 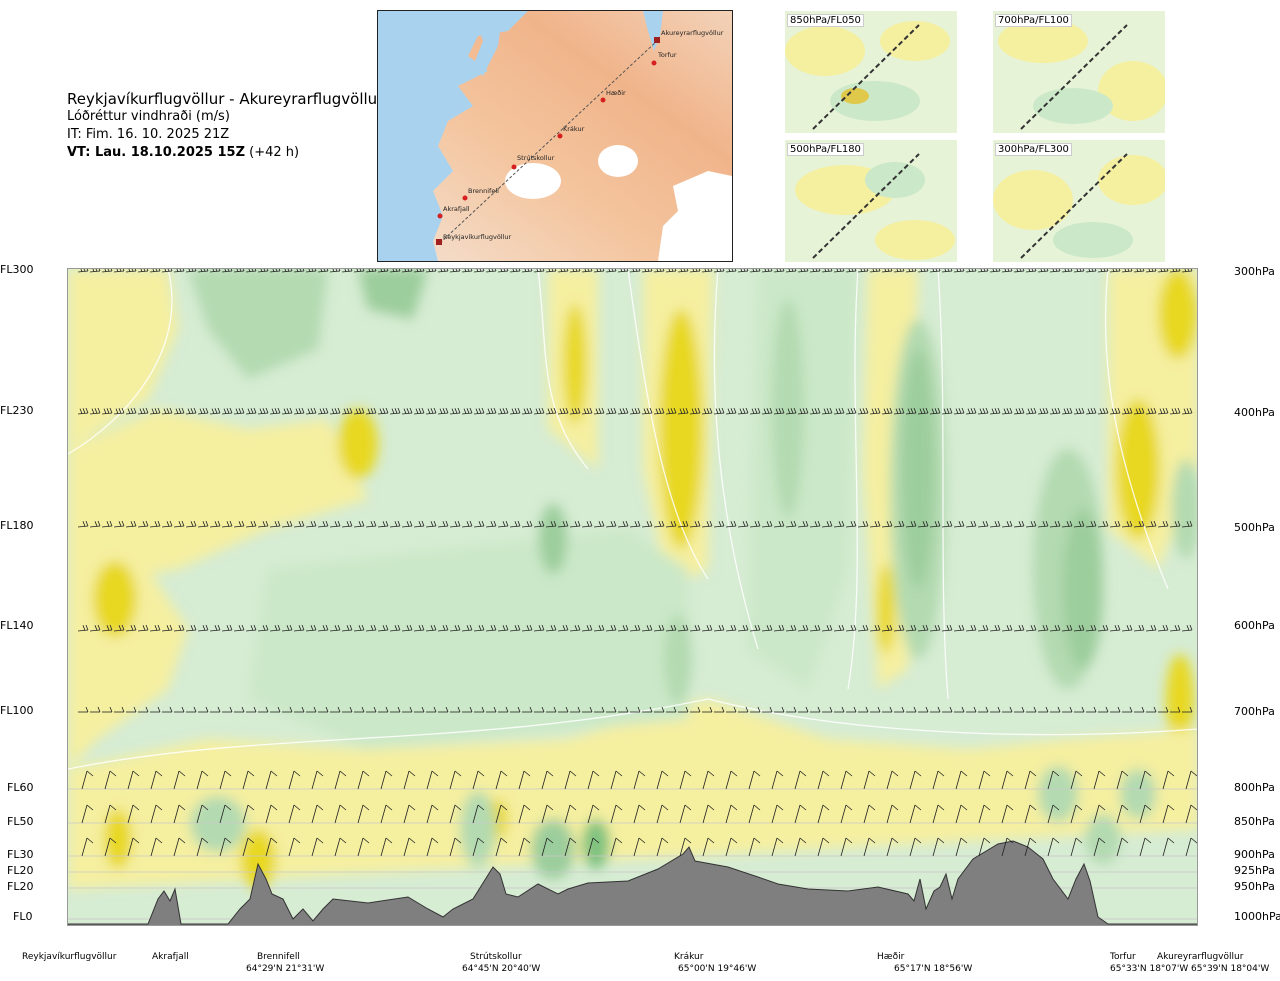 What do you see at coordinates (717, 969) in the screenshot?
I see `place-coord: 65°00'N 19°46'W` at bounding box center [717, 969].